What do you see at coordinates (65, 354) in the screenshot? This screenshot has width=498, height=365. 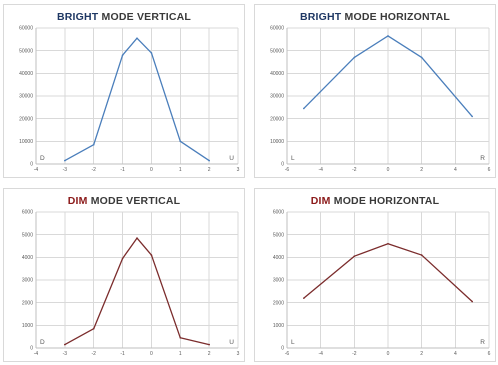 I see `x-tick-label: -3` at bounding box center [65, 354].